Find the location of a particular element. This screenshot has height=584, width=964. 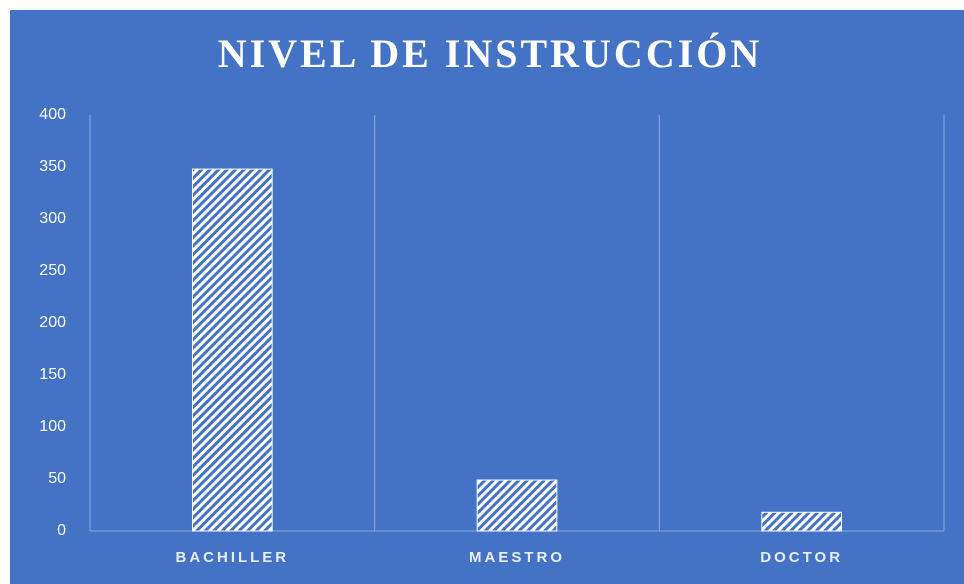

y-tick-label: 250 is located at coordinates (52, 270).